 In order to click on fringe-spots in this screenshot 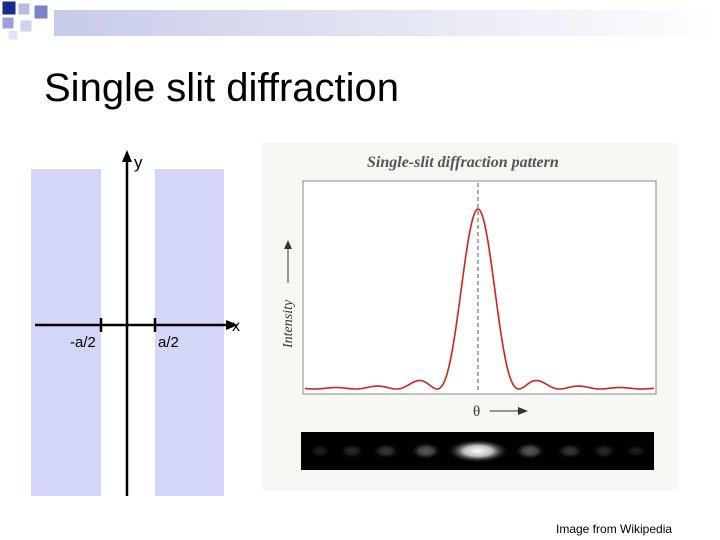, I will do `click(478, 451)`.